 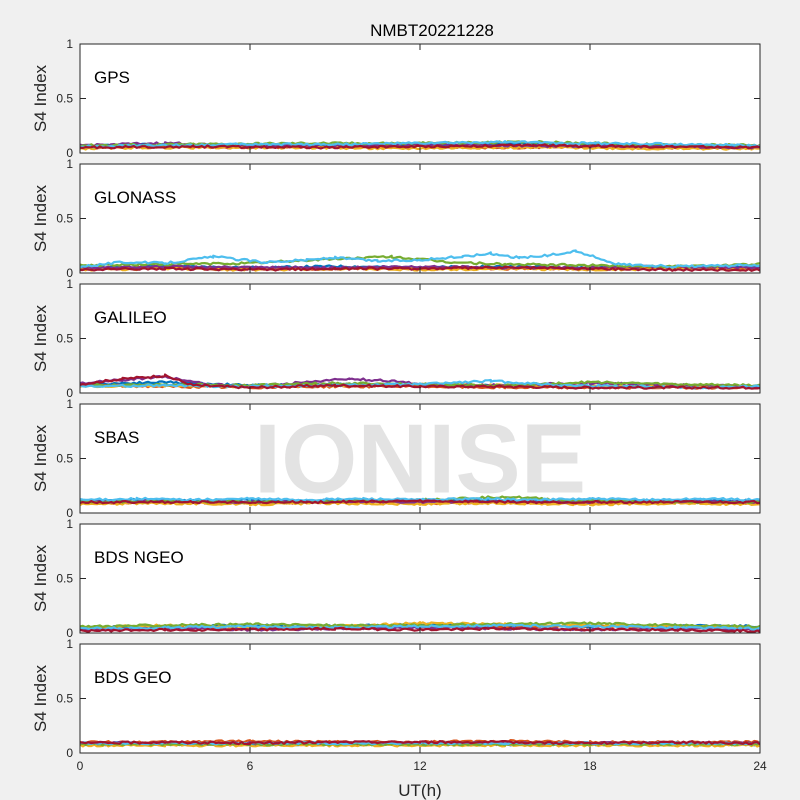 What do you see at coordinates (590, 766) in the screenshot?
I see `x-tick-label: 18` at bounding box center [590, 766].